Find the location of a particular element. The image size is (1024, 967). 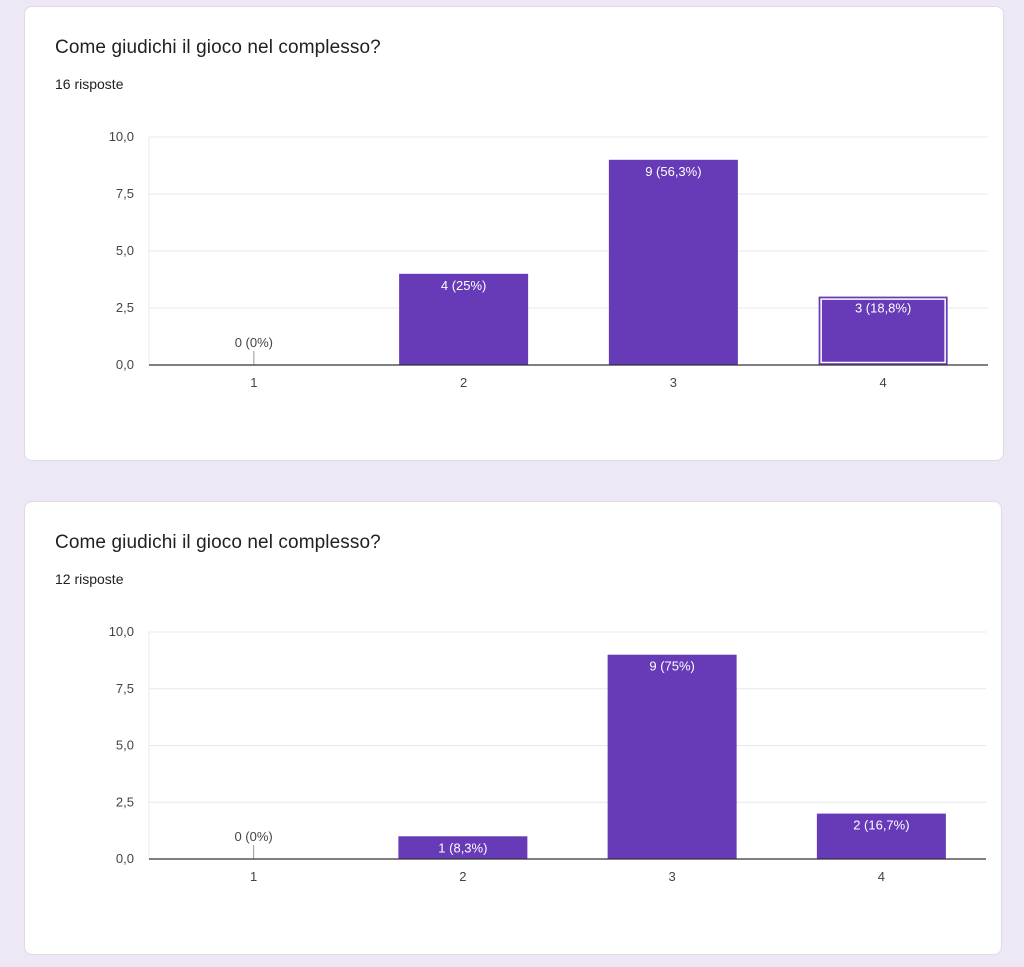

data-label: 2 (16,7%) is located at coordinates (881, 825).